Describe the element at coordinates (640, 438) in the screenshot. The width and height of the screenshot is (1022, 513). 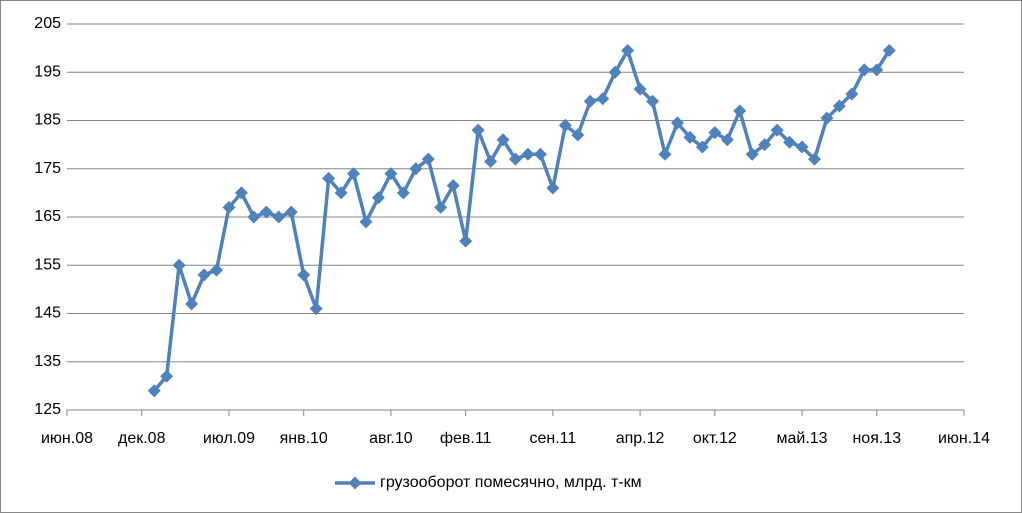
I see `x-tick-label: апр.12` at that location.